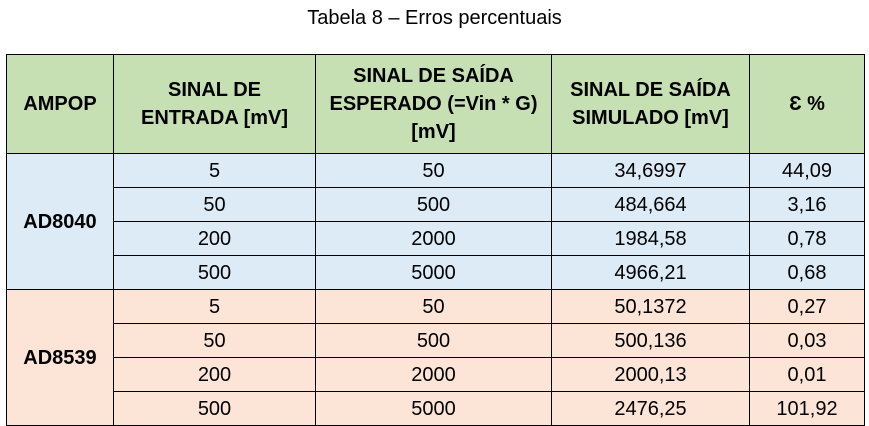 The image size is (869, 426). I want to click on simulated-output-cell: 2000,13, so click(650, 374).